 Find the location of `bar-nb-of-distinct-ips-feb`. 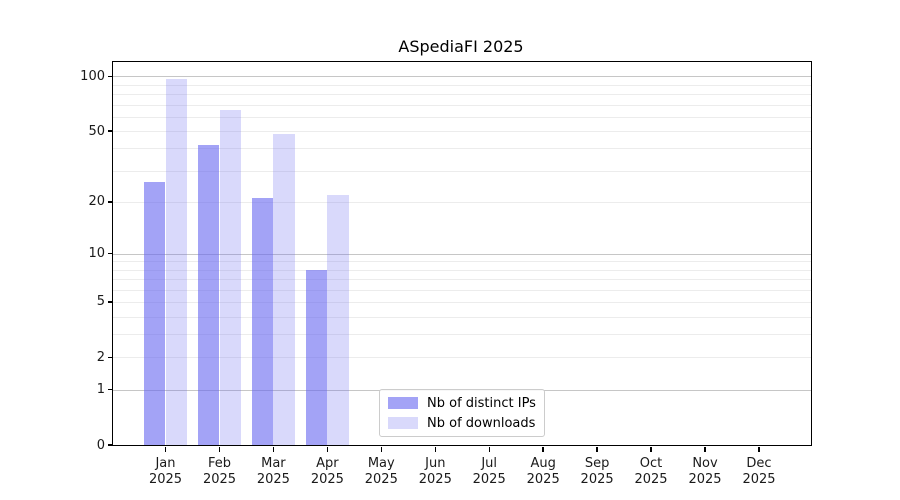

bar-nb-of-distinct-ips-feb is located at coordinates (208, 294).